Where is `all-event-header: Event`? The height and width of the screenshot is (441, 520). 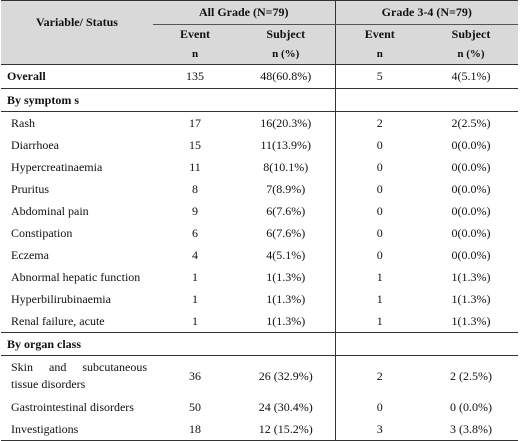
all-event-header: Event is located at coordinates (195, 34).